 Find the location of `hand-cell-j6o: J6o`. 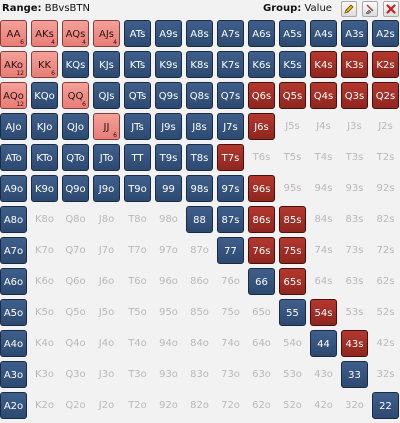

hand-cell-j6o: J6o is located at coordinates (106, 281).